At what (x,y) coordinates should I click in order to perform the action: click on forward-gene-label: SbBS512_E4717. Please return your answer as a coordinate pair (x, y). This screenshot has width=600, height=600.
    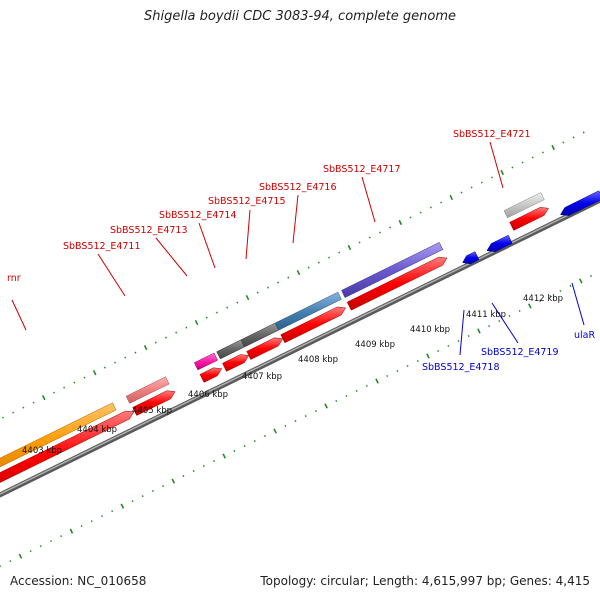
    Looking at the image, I should click on (362, 169).